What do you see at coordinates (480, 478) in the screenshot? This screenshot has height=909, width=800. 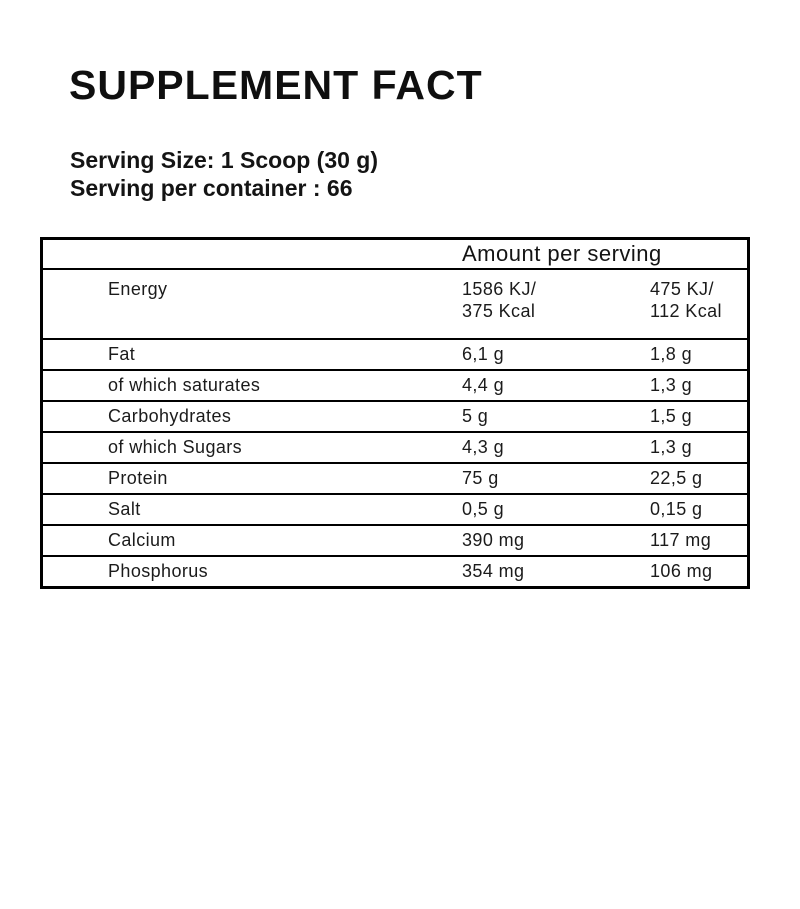 I see `value-col1: 75 g` at bounding box center [480, 478].